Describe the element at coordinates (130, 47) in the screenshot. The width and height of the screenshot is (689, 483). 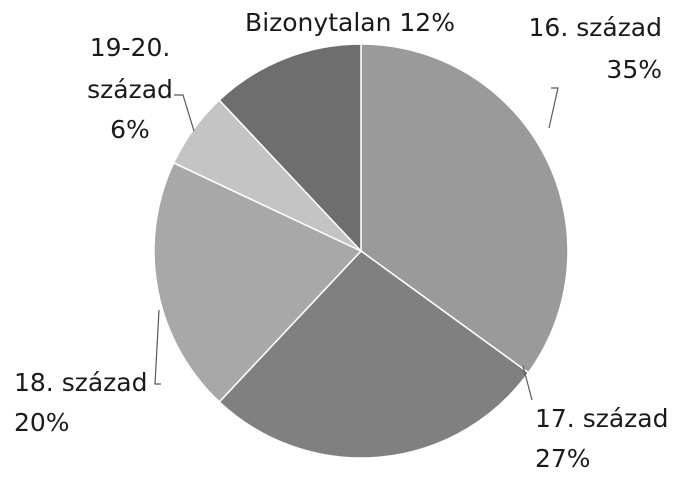
I see `slice-label-4-line1: 19-20.` at that location.